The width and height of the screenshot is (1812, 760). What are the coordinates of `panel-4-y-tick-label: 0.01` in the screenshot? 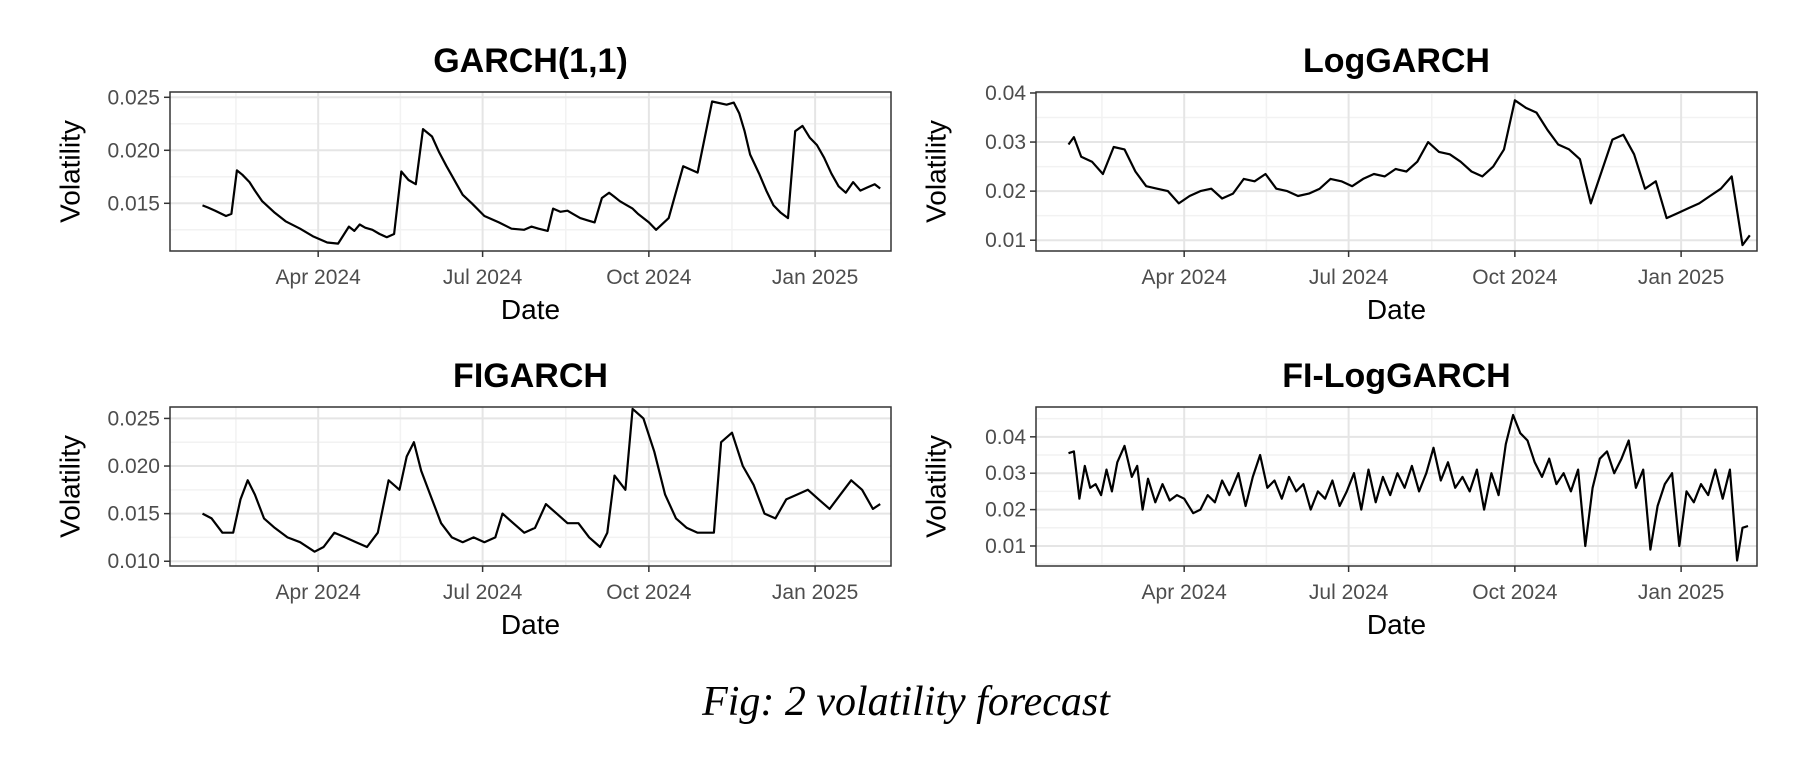 It's located at (1005, 546).